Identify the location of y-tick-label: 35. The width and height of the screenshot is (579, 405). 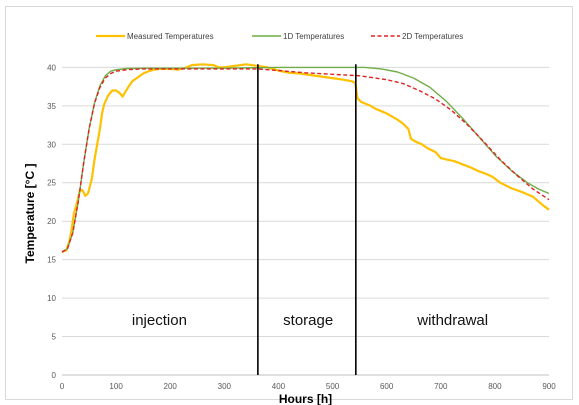
(51, 106).